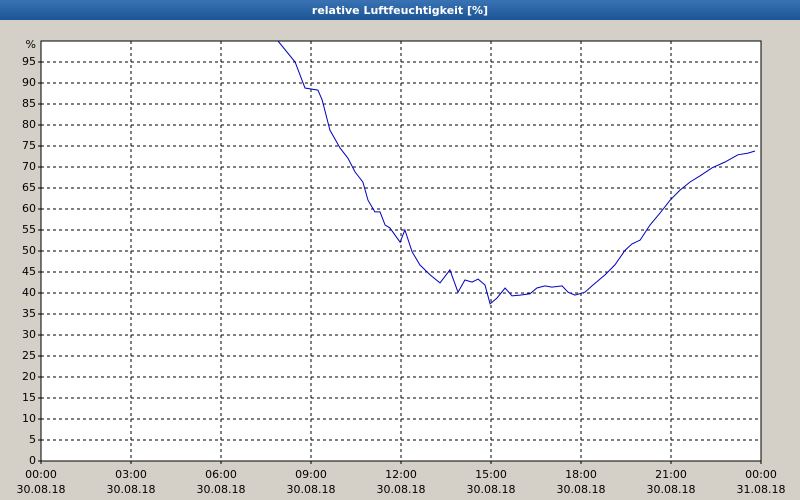  Describe the element at coordinates (29, 397) in the screenshot. I see `y-tick-label: 15` at that location.